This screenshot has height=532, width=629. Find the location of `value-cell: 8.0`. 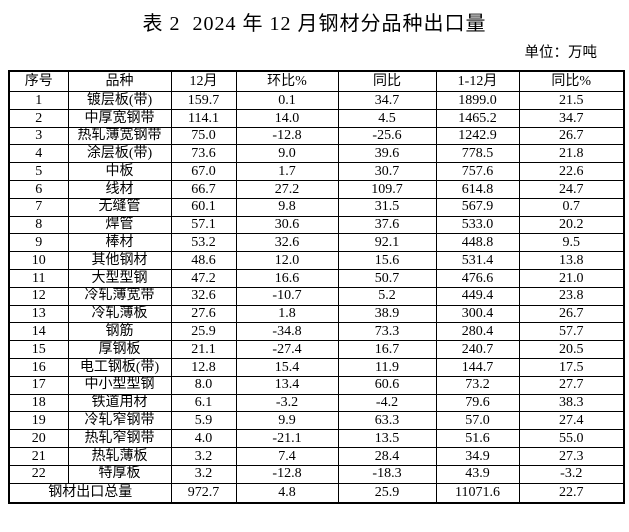

value-cell: 8.0 is located at coordinates (203, 385).